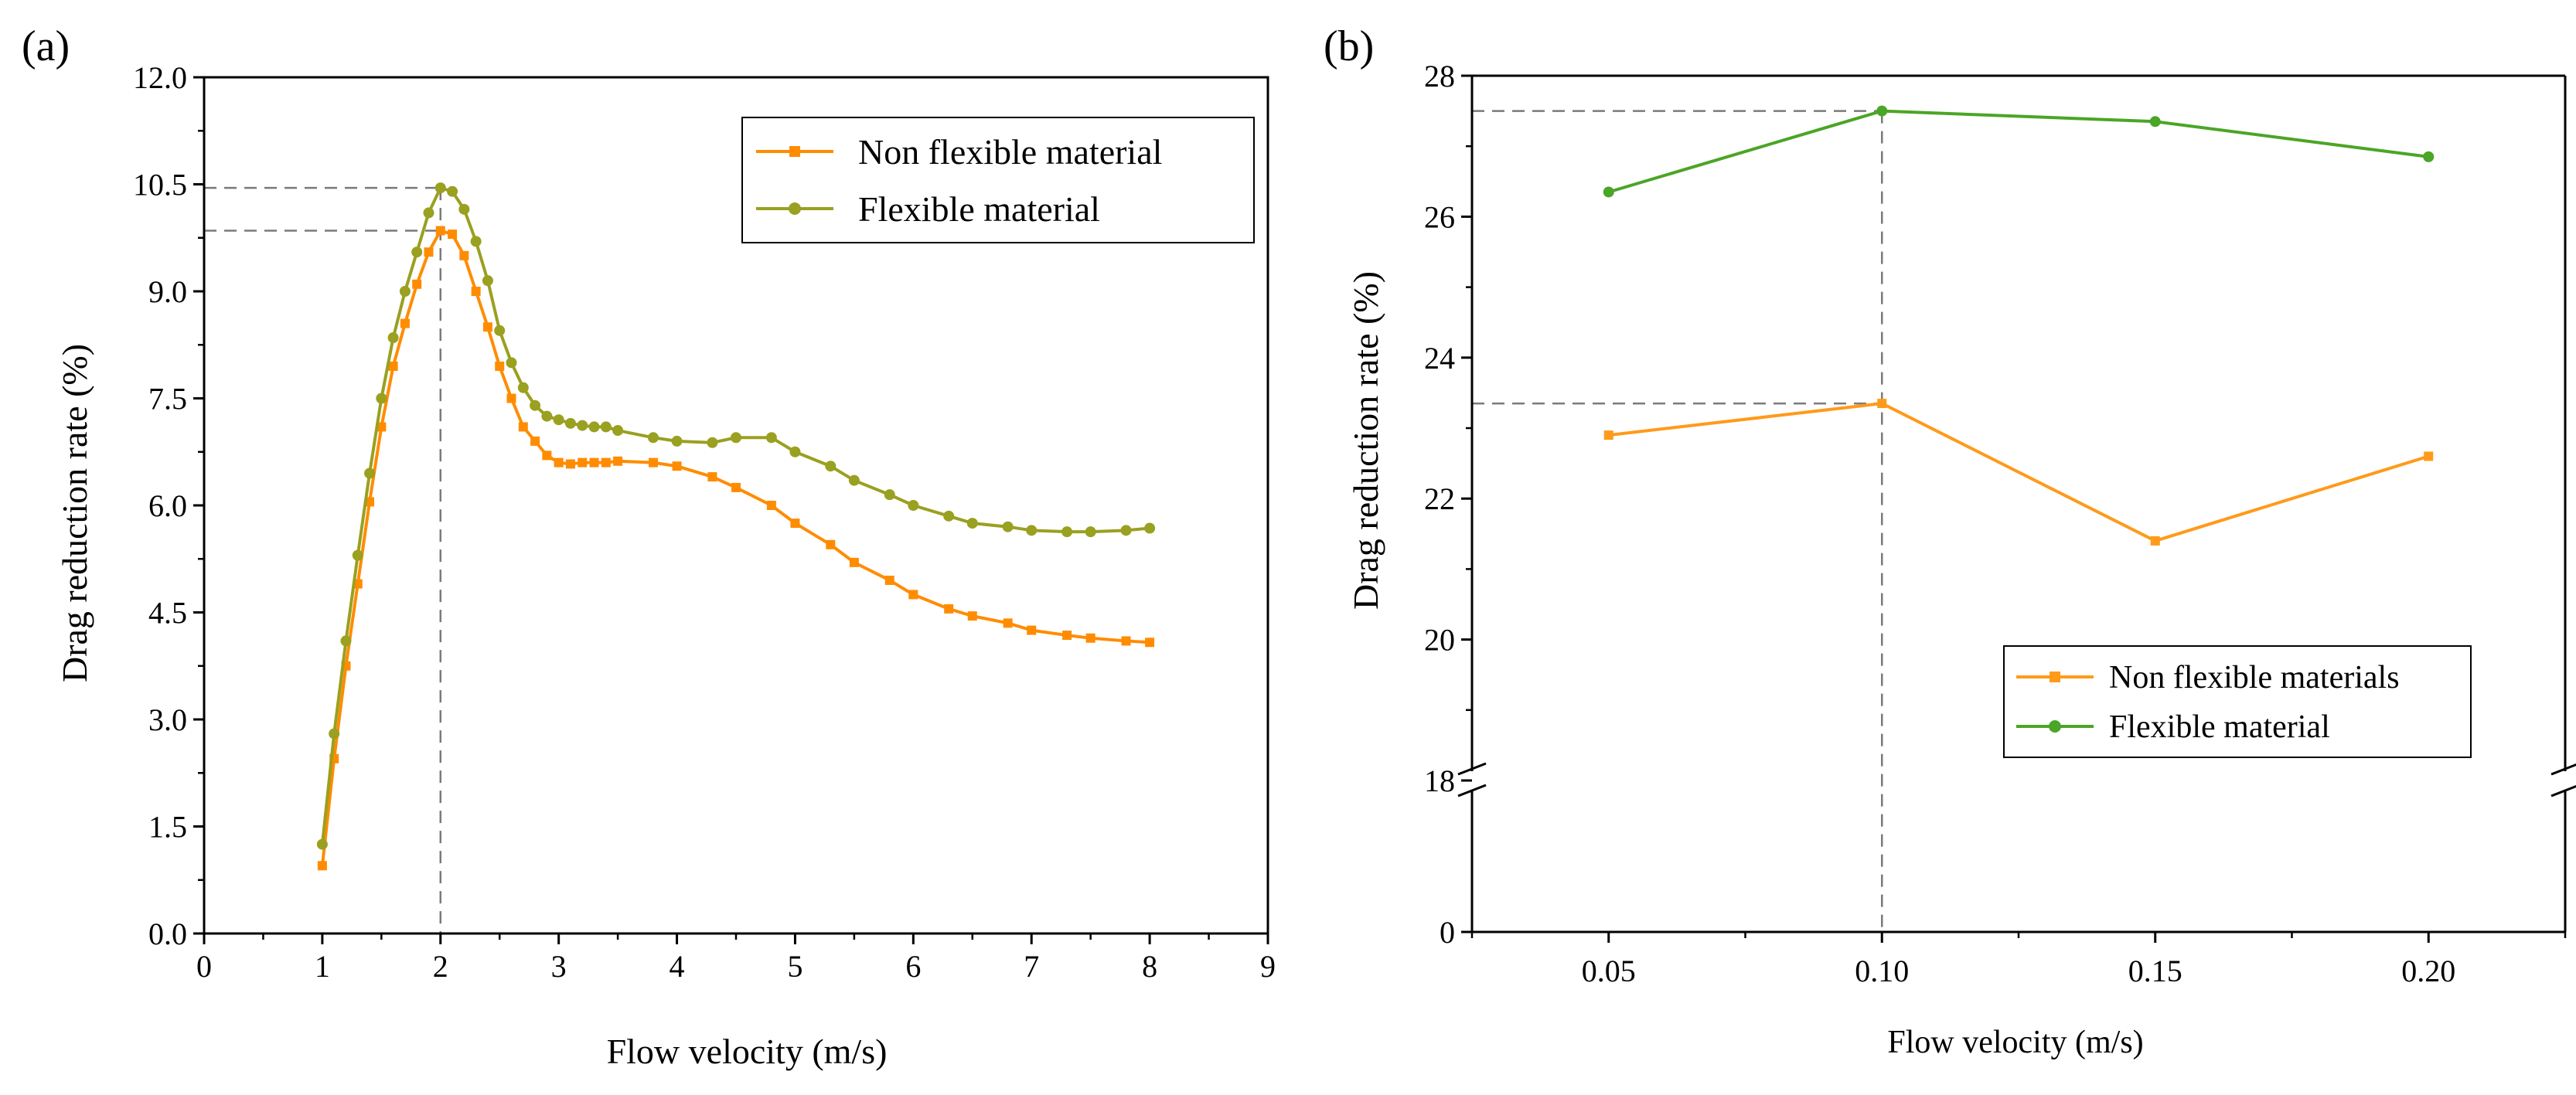 Image resolution: width=2576 pixels, height=1095 pixels. I want to click on y-tick-label: 9.0, so click(167, 291).